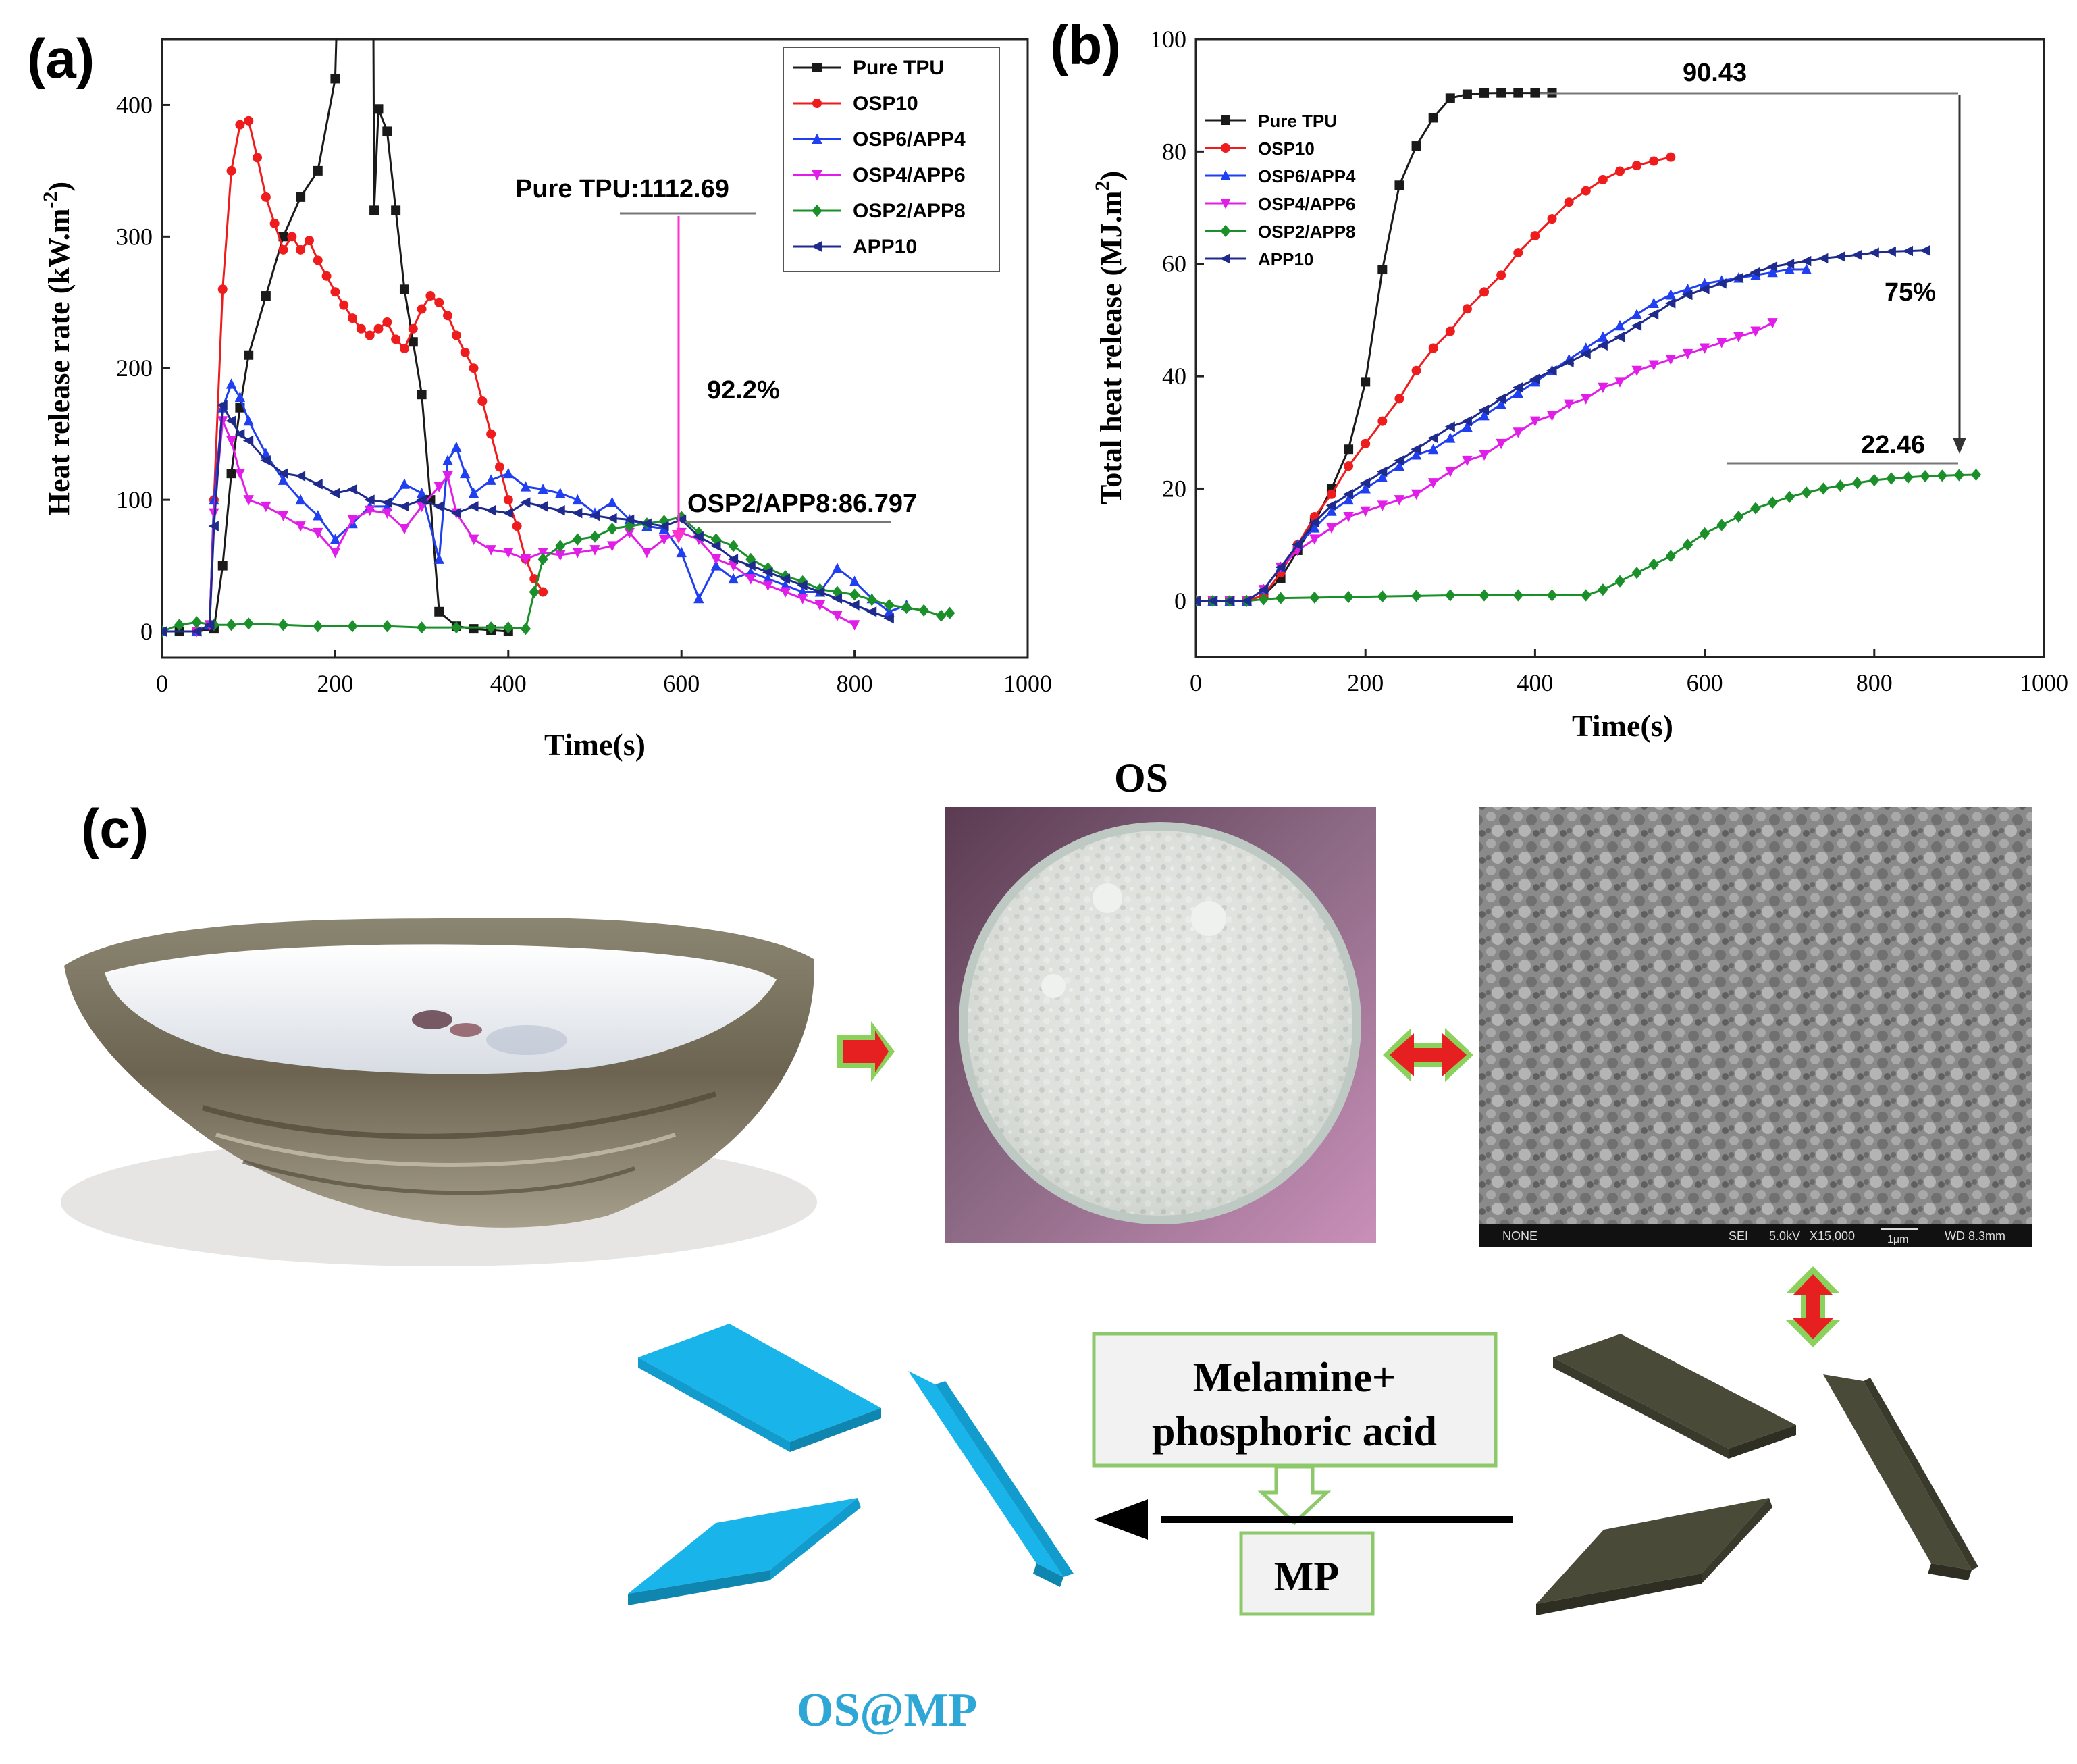  What do you see at coordinates (1121, 1519) in the screenshot?
I see `reaction-arrowhead` at bounding box center [1121, 1519].